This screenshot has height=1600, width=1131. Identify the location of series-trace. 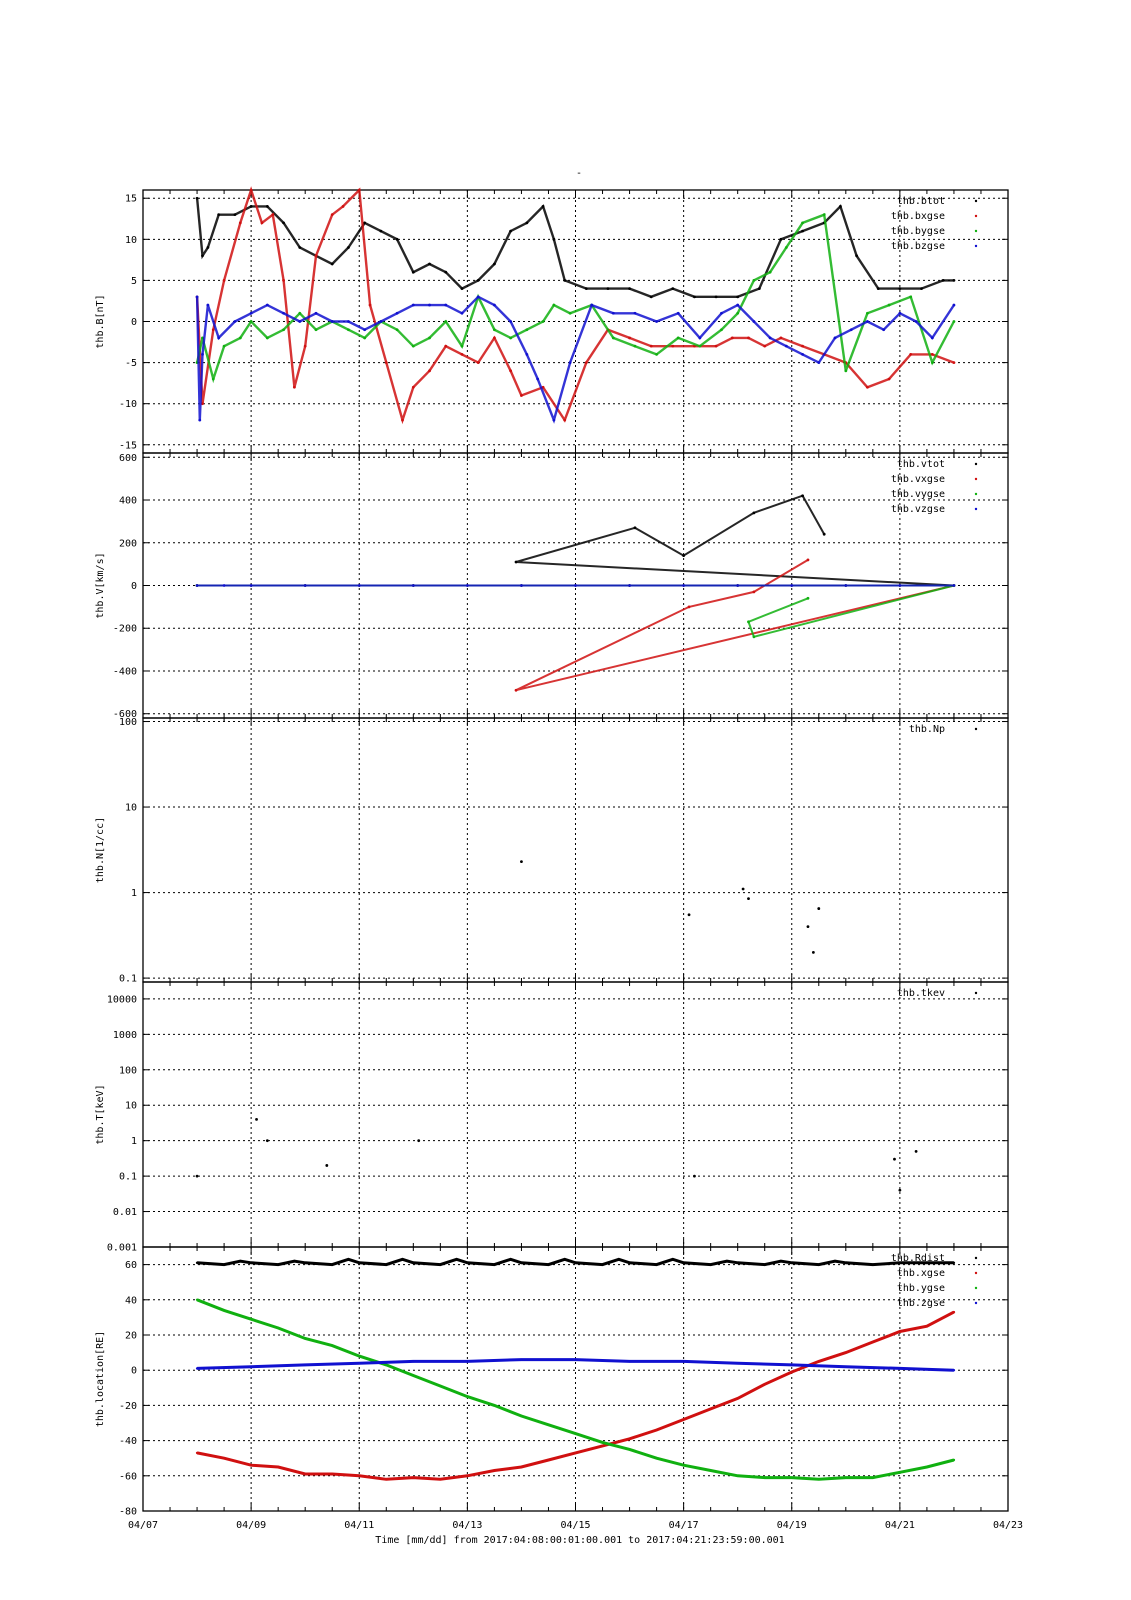
(575, 359).